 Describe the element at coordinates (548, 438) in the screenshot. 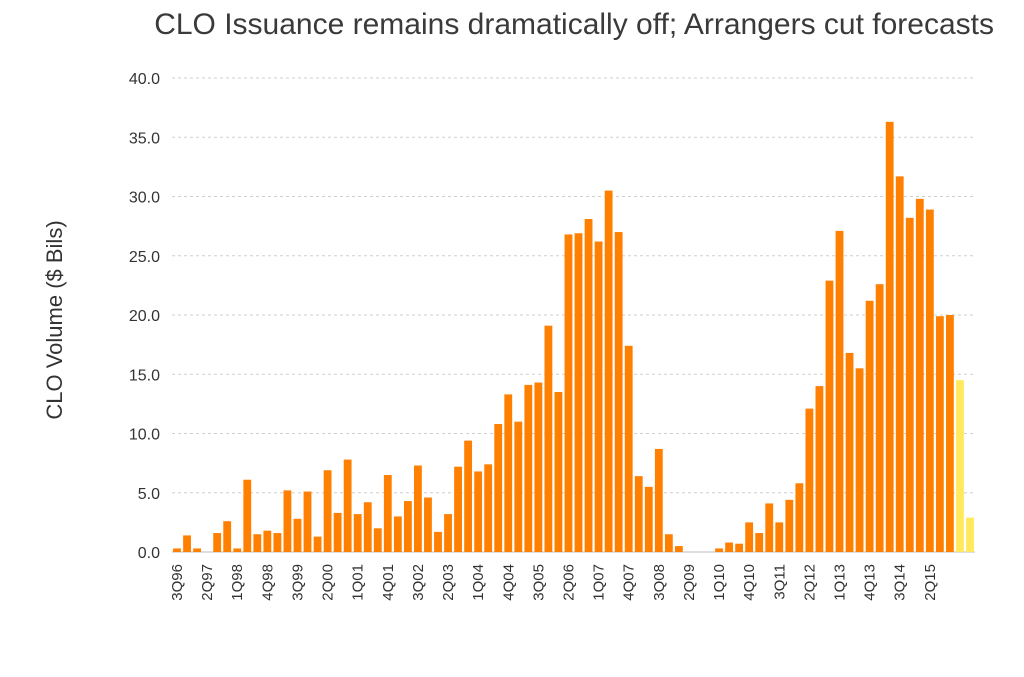

I see `bar-4q05` at that location.